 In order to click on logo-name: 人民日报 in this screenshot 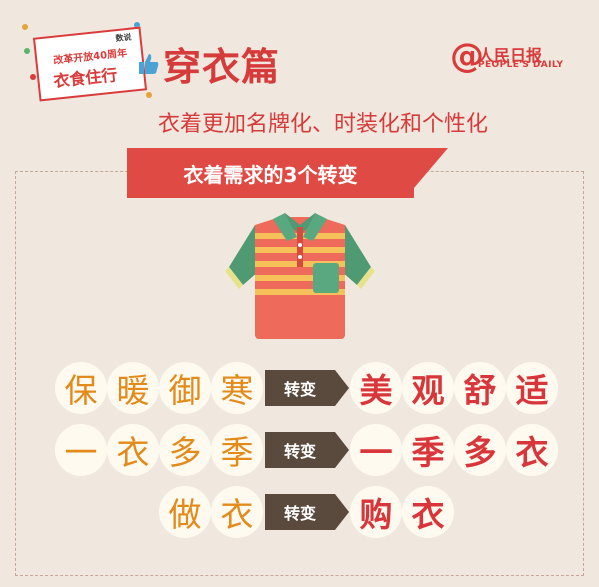, I will do `click(510, 55)`.